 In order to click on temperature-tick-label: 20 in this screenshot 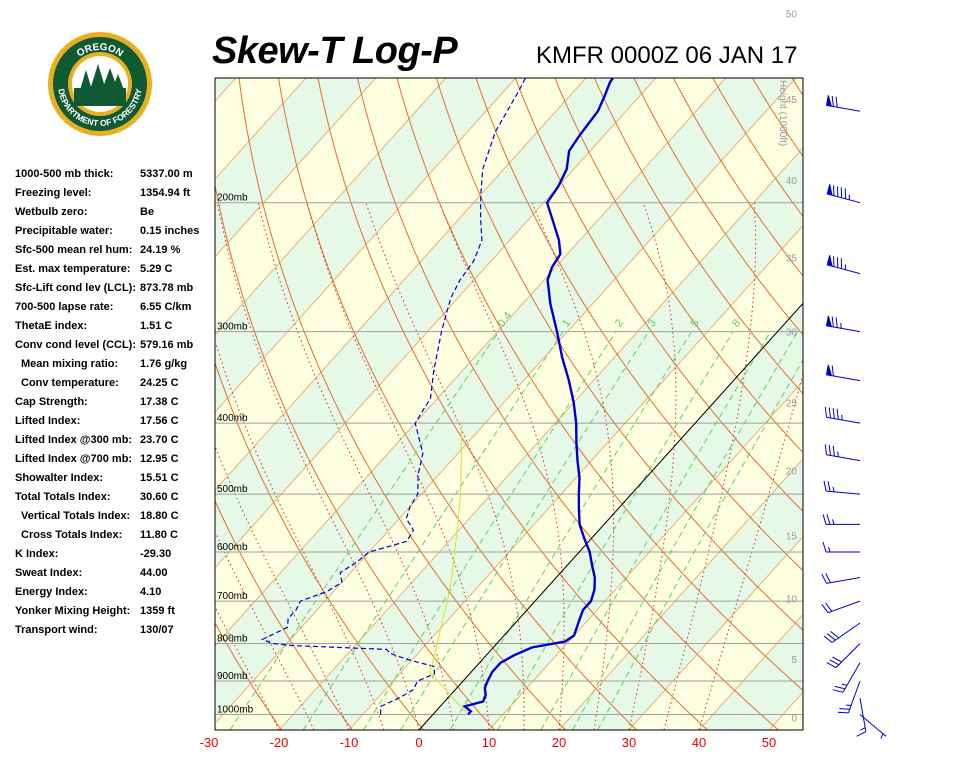, I will do `click(559, 742)`.